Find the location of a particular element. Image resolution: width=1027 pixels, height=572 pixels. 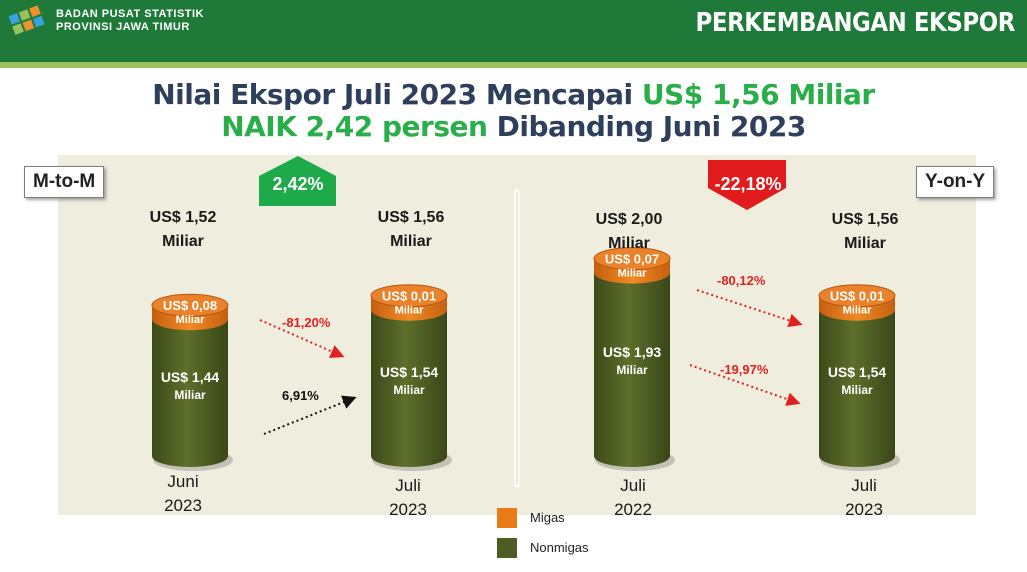

mtm-label: M-to-M is located at coordinates (64, 182).